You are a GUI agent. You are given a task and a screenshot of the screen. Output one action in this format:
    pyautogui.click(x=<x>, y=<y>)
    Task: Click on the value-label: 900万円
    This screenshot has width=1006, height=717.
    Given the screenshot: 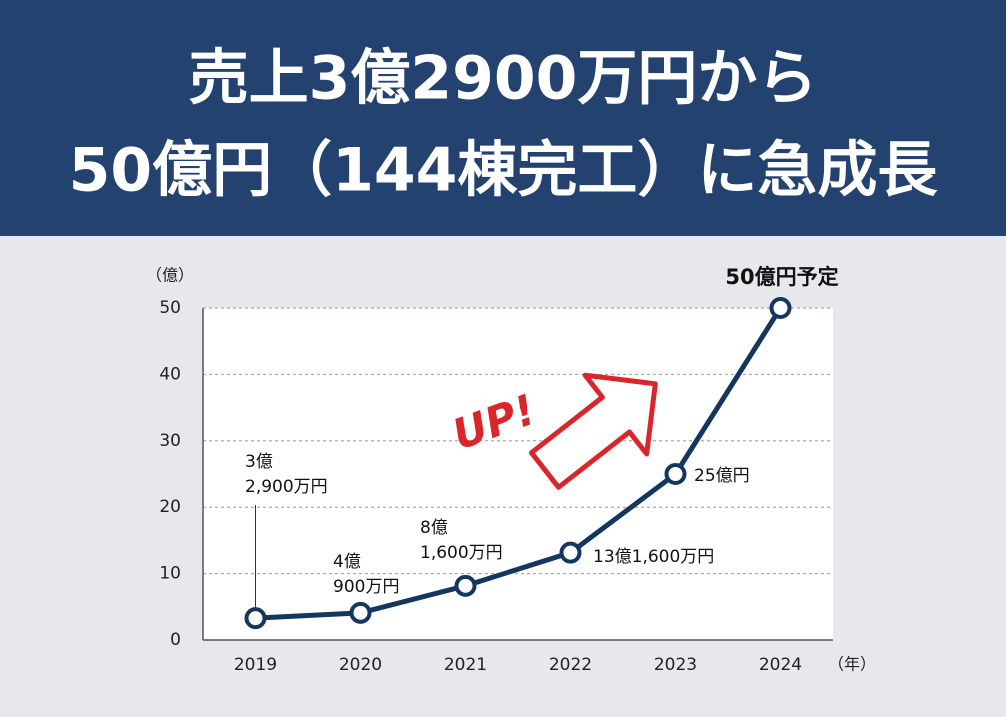 What is the action you would take?
    pyautogui.click(x=366, y=587)
    